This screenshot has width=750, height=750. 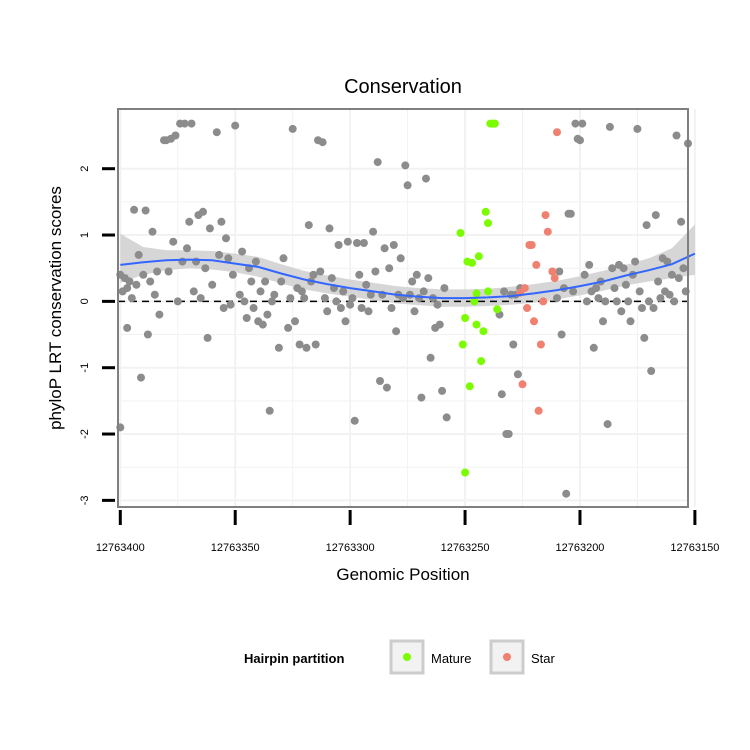 I want to click on legend-label-mature: Mature, so click(x=451, y=658).